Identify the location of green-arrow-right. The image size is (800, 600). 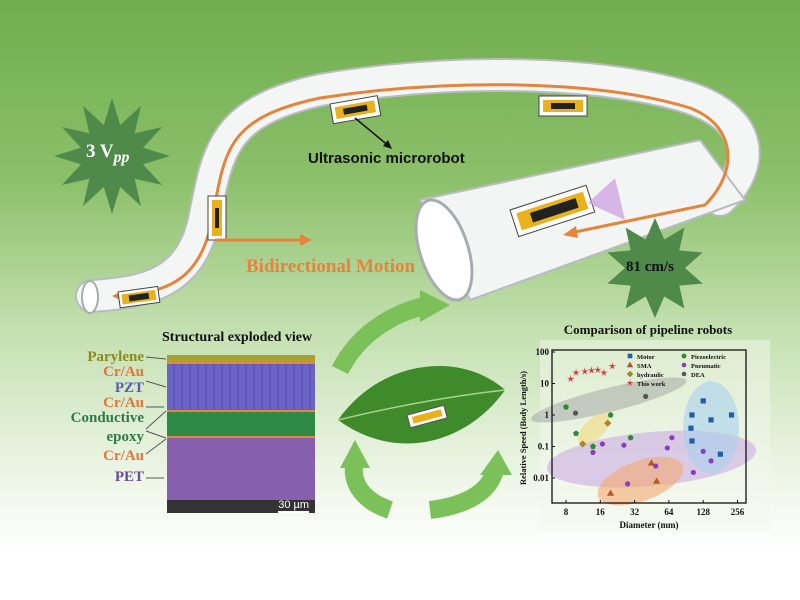
(466, 493).